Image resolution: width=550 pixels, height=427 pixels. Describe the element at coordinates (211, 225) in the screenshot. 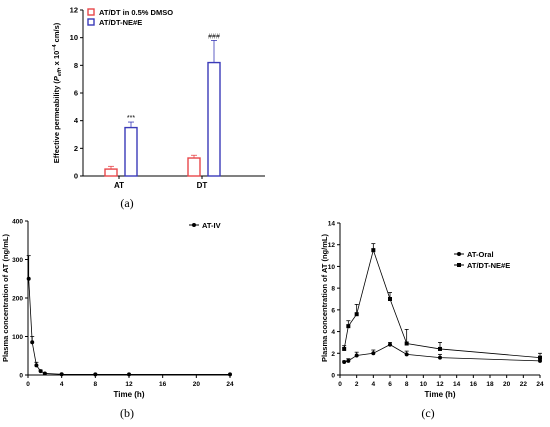

I see `legend-label-at-iv: AT-IV` at that location.